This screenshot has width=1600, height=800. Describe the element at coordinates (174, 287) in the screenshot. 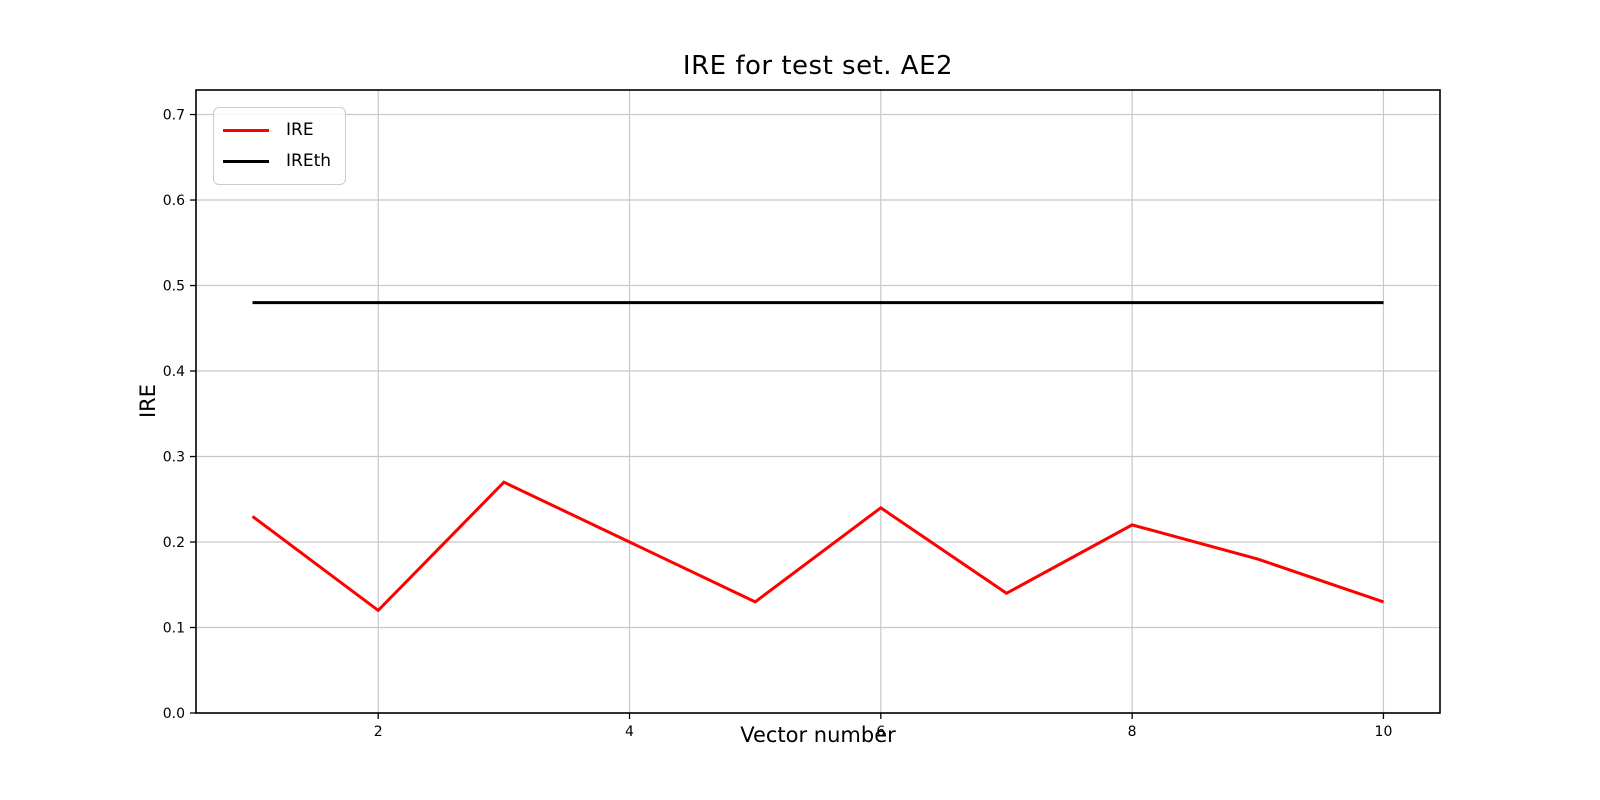

I see `y-tick-label: 0.5` at that location.